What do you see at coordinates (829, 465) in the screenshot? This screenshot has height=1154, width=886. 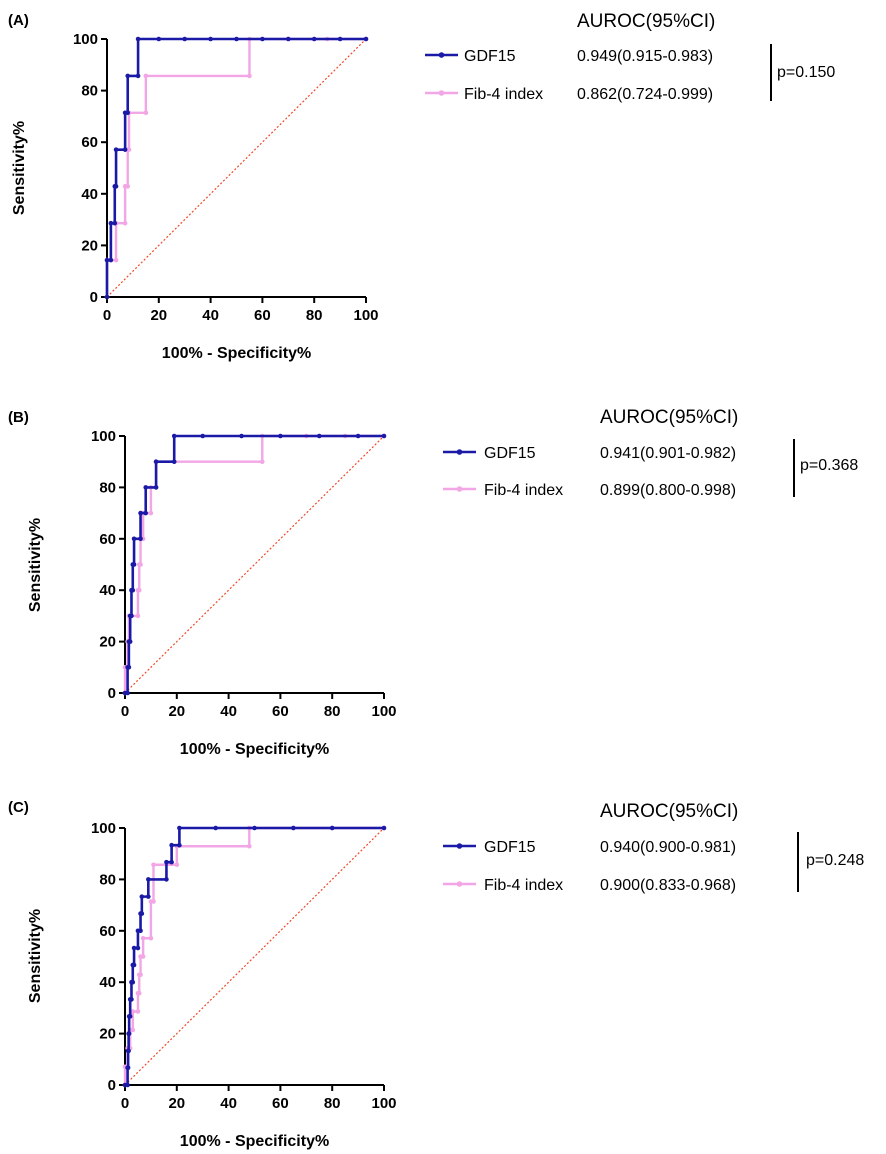 I see `p-value-label: p=0.368` at bounding box center [829, 465].